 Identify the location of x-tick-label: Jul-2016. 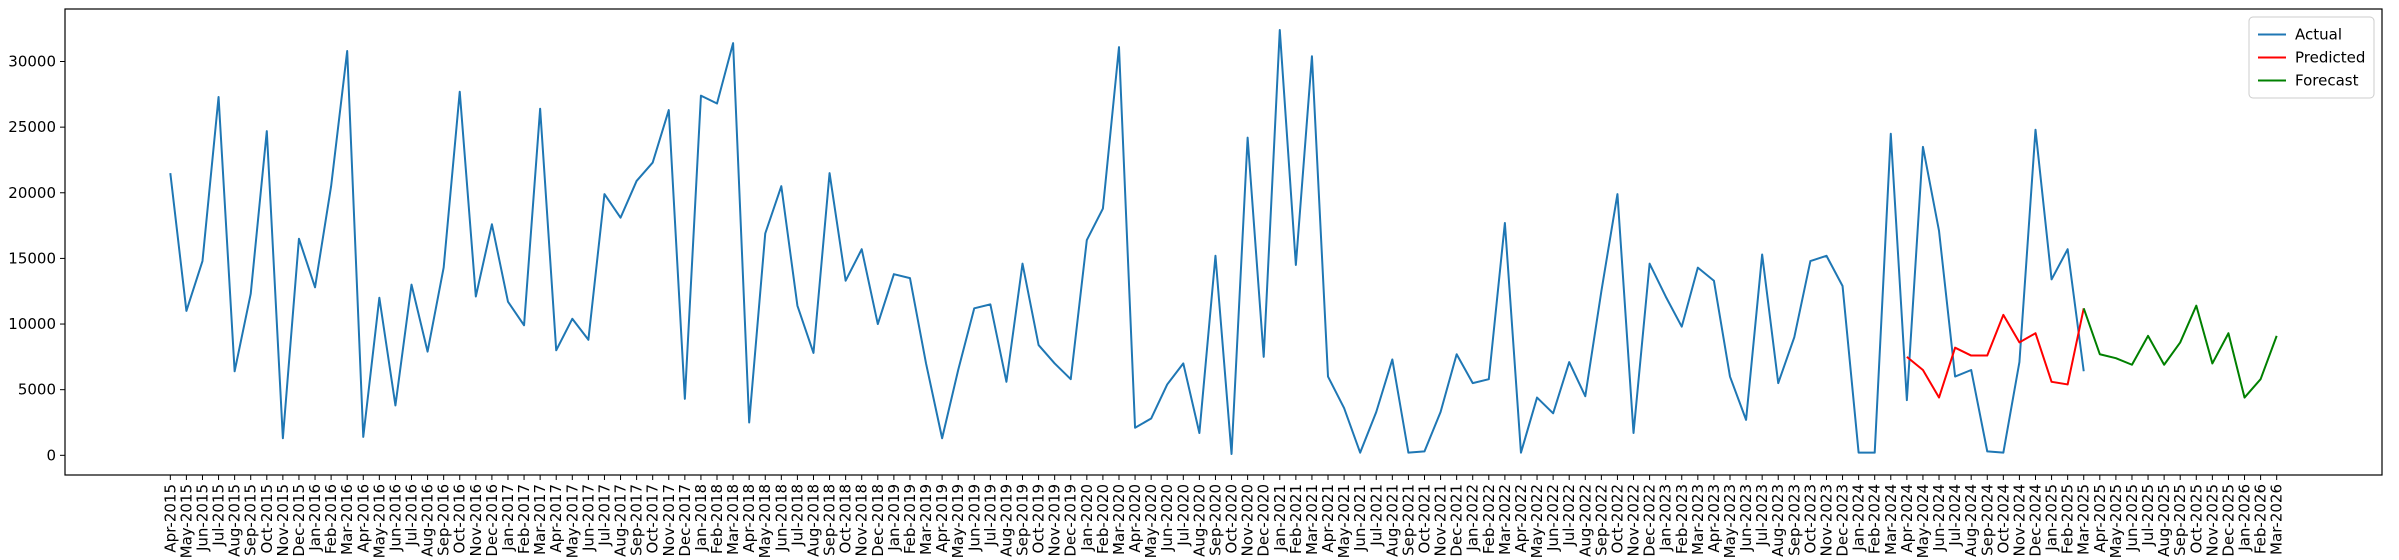
(412, 515).